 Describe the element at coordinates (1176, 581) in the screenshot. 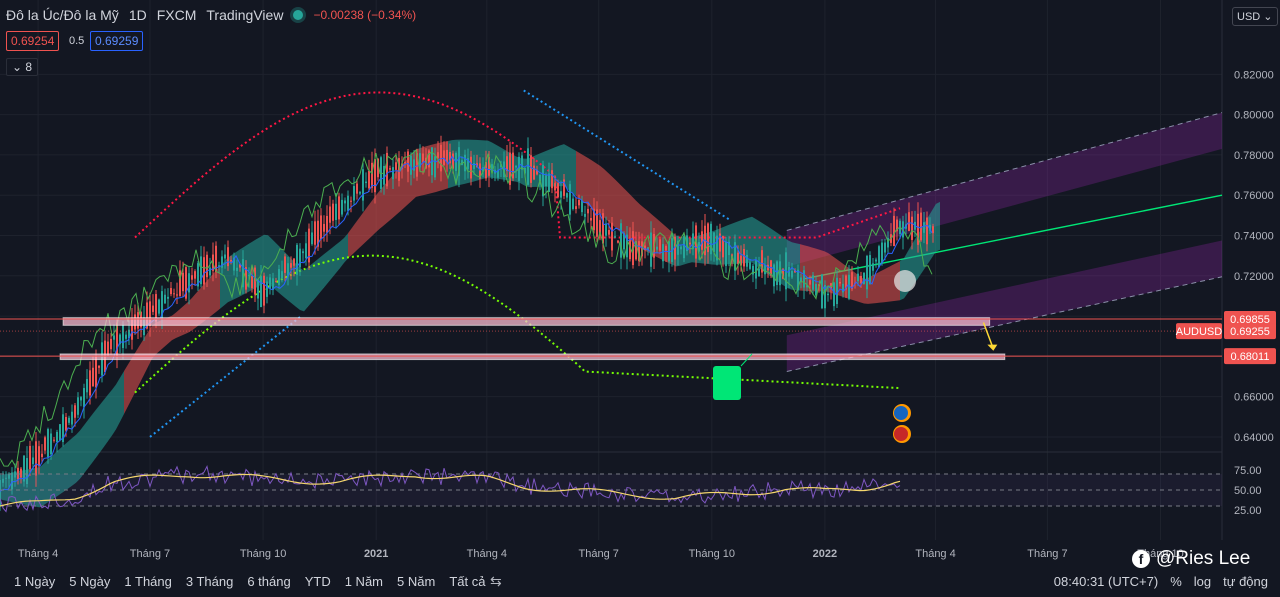

I see `percent-toggle: %` at that location.